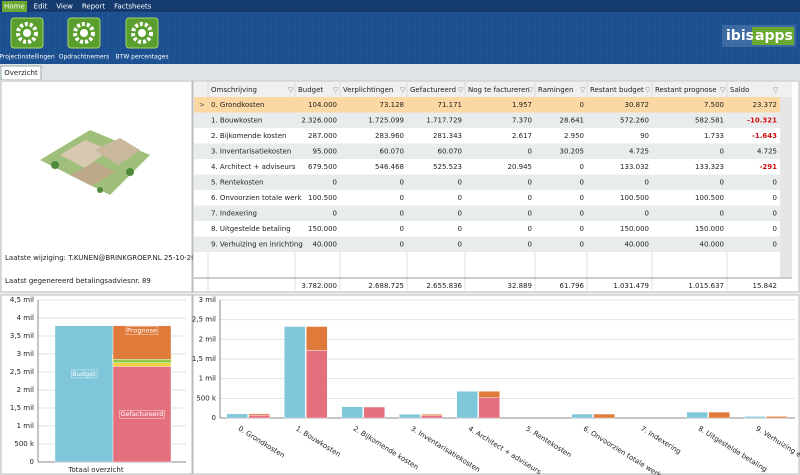 This screenshot has height=475, width=800. I want to click on cell: 679.500, so click(322, 167).